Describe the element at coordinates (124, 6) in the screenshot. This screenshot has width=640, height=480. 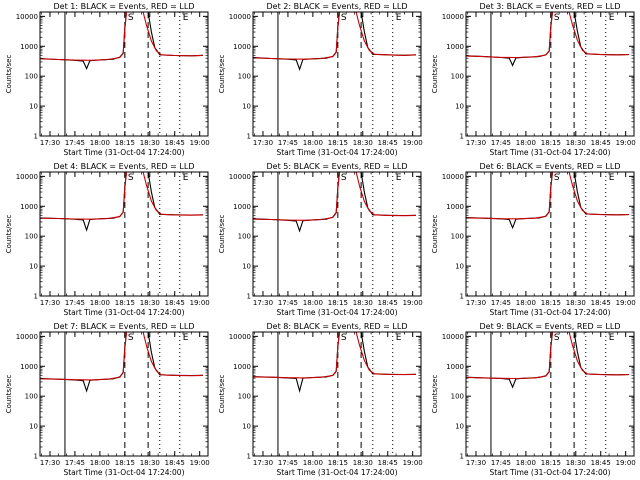
I see `chart-title: Det 1: BLACK = Events, RED = LLD` at that location.